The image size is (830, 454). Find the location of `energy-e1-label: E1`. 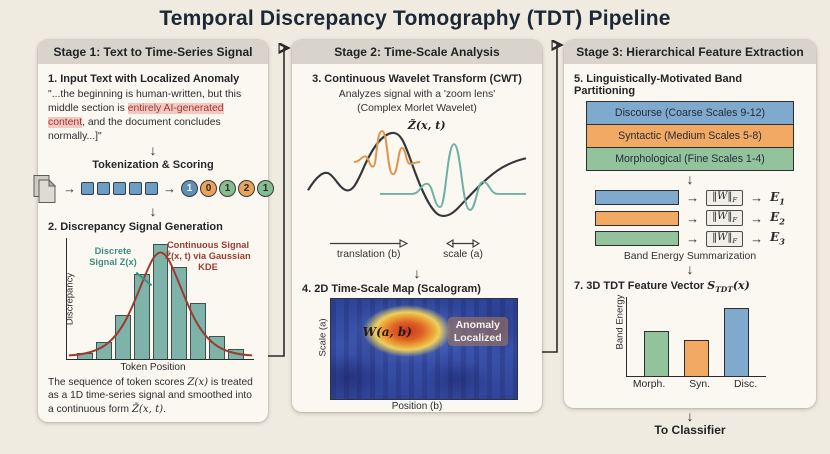

energy-e1-label: E1 is located at coordinates (777, 198).